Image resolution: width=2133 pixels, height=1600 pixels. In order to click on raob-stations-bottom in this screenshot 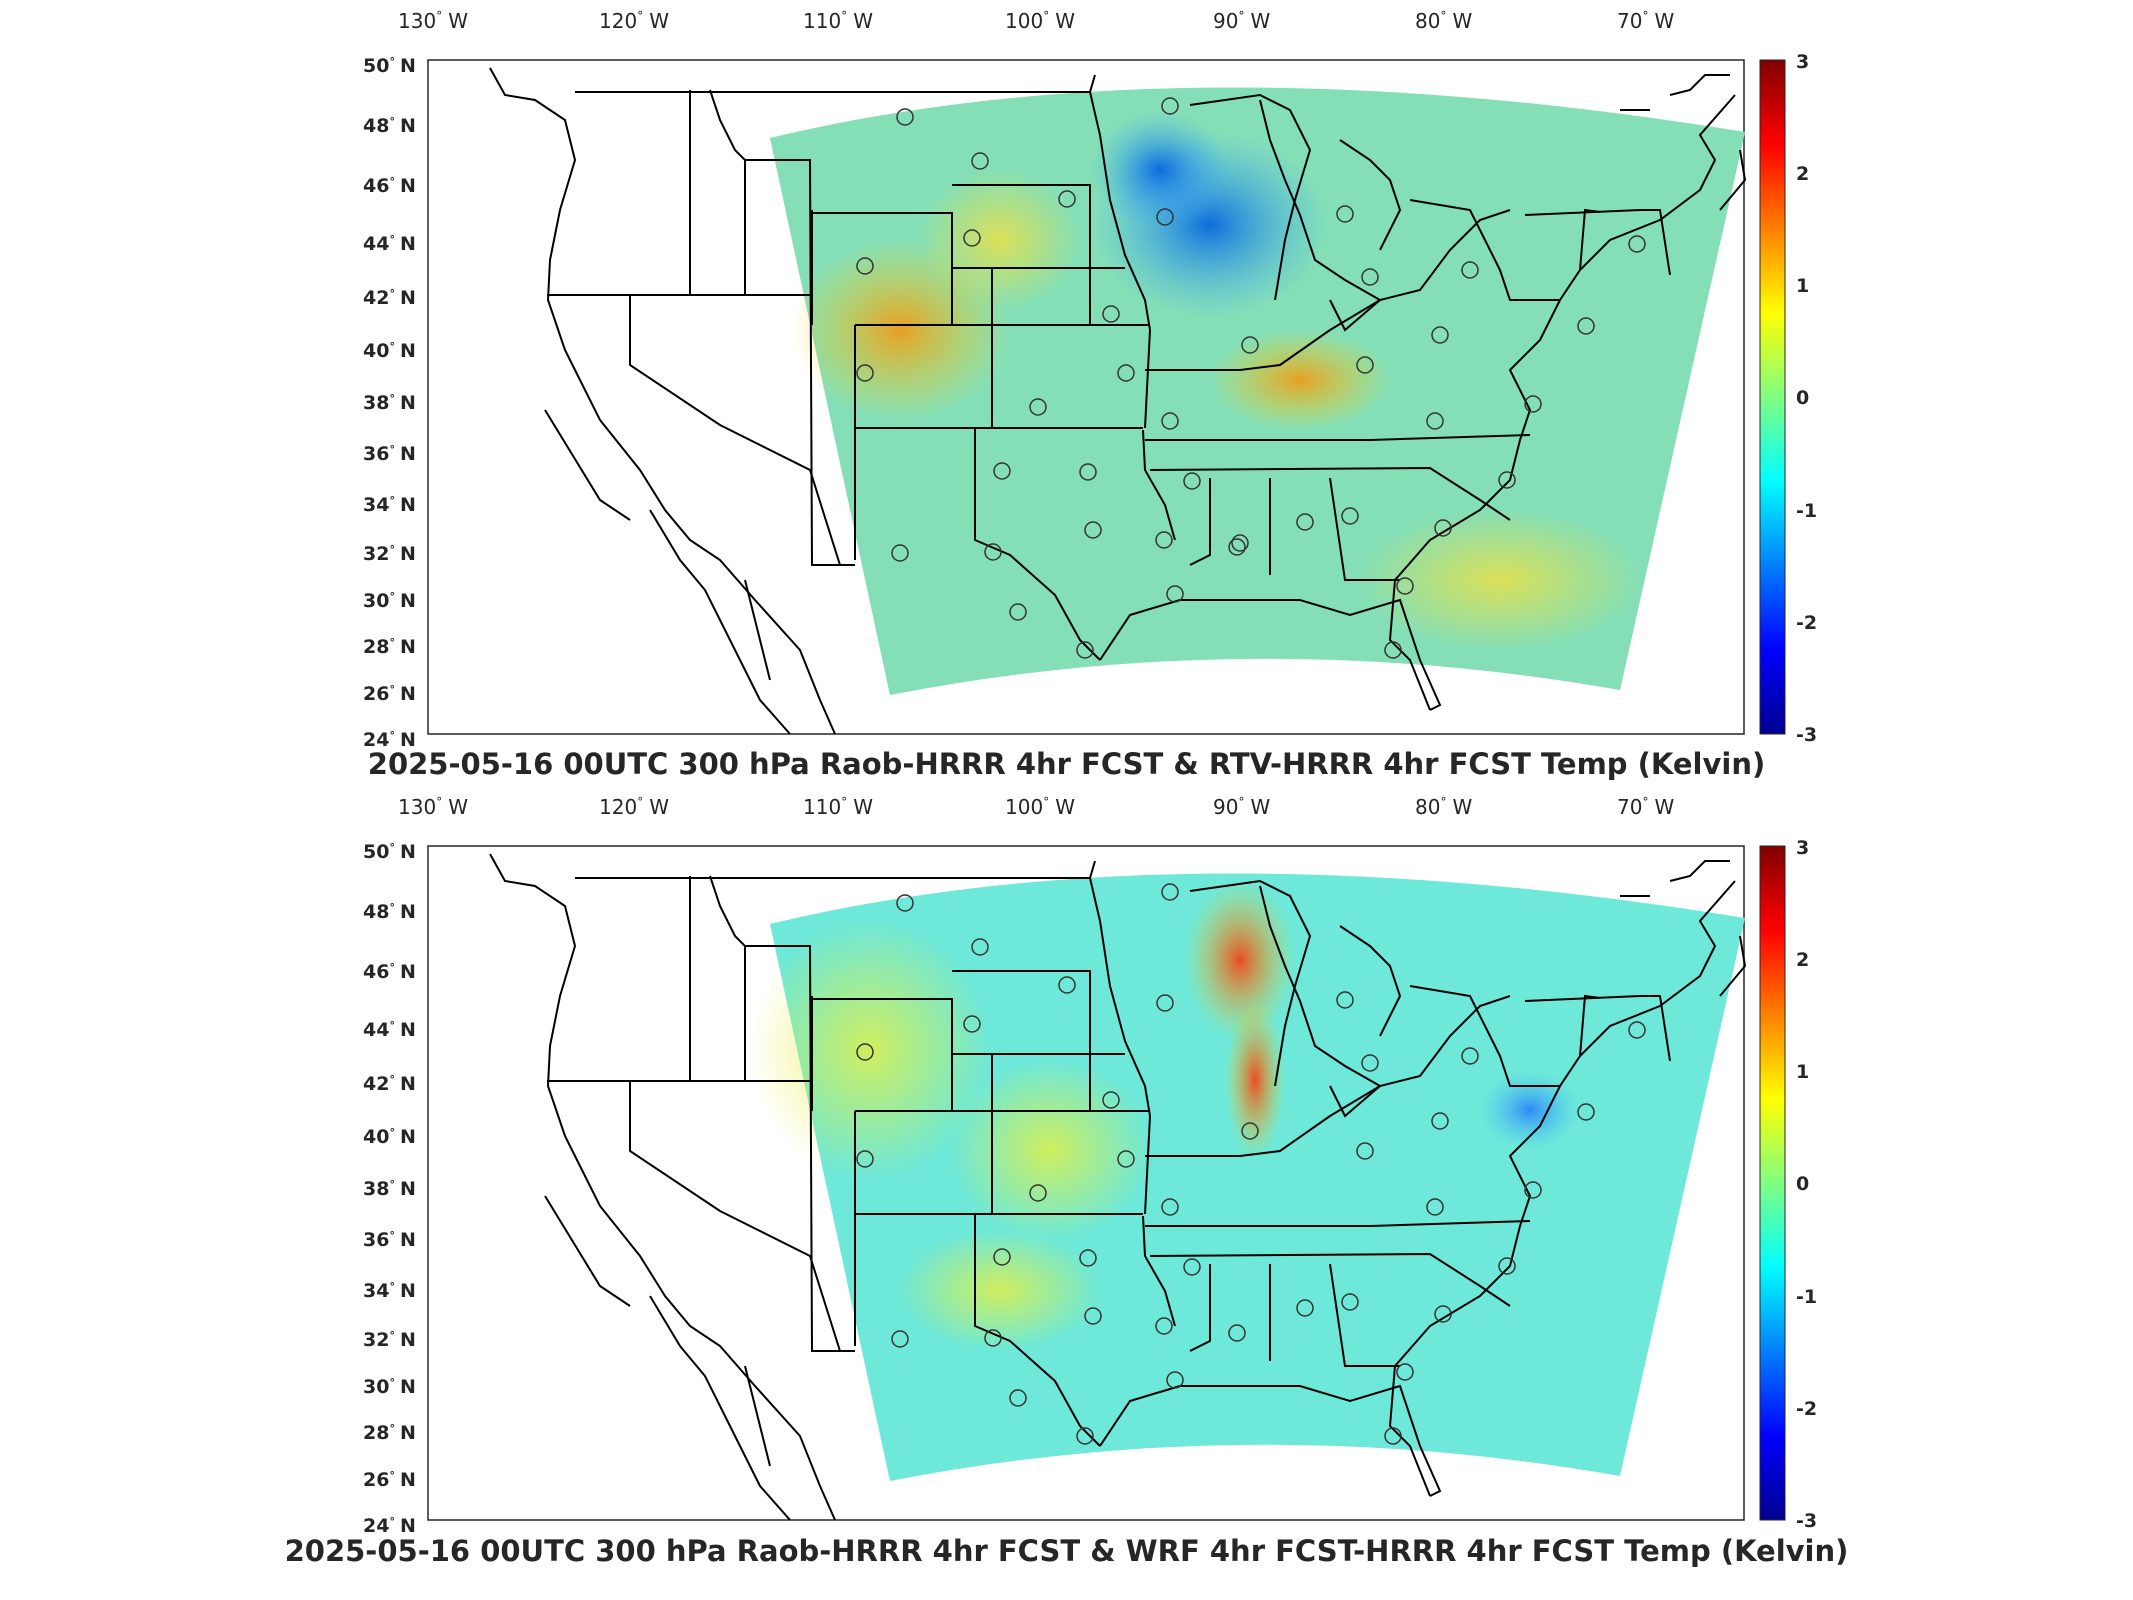, I will do `click(1251, 1164)`.